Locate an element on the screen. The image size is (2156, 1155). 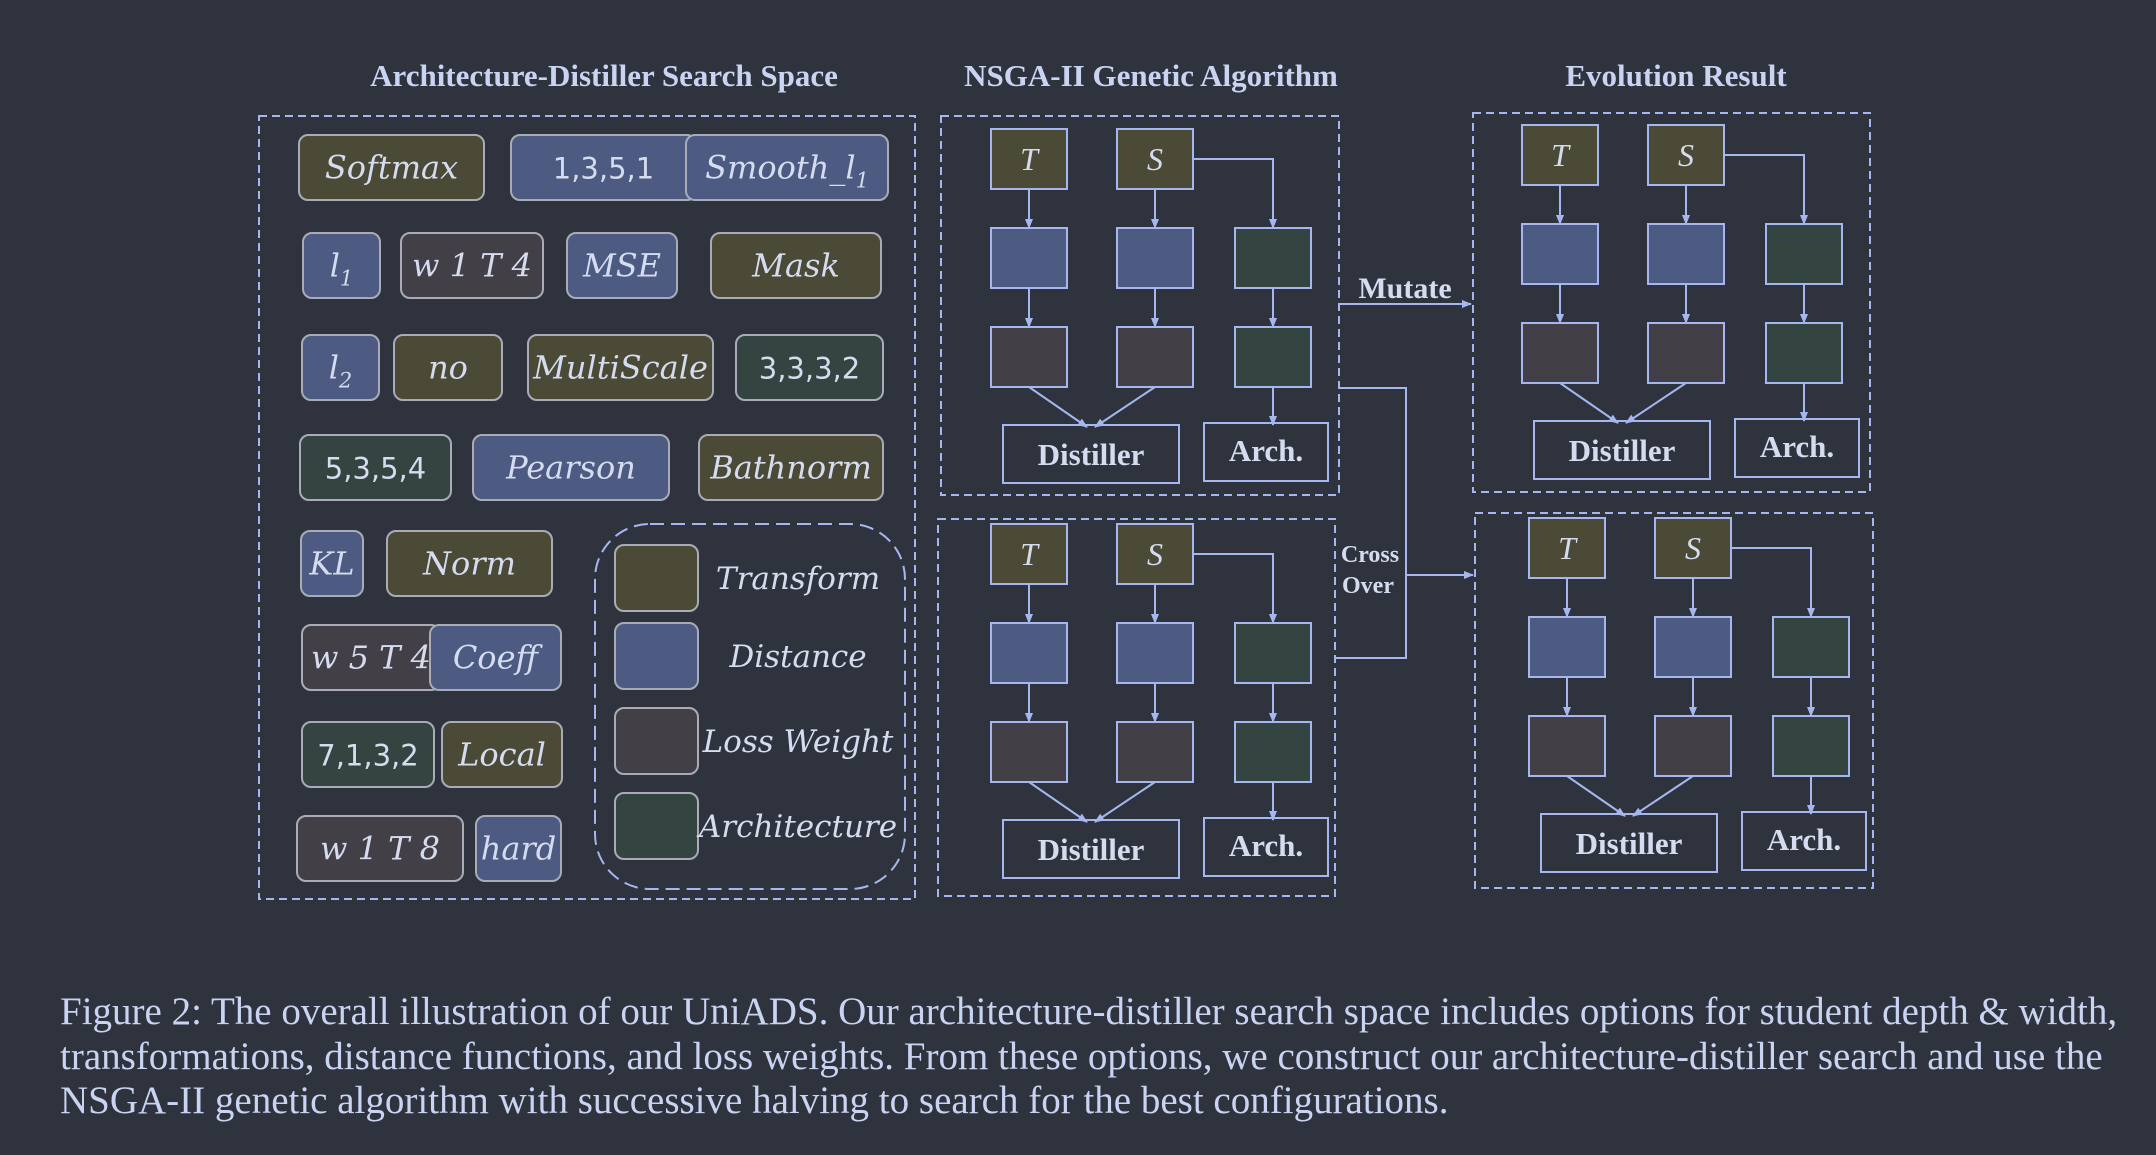
option-chip-label: Mask is located at coordinates (795, 266).